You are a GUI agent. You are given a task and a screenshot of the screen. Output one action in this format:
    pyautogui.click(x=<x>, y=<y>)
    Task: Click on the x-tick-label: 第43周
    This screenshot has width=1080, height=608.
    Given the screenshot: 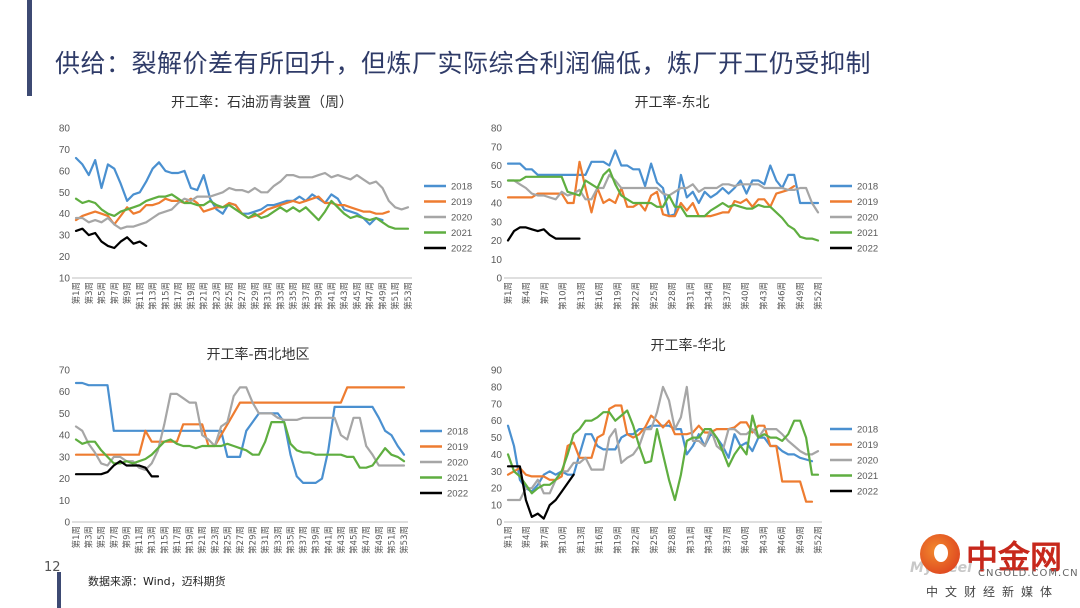 What is the action you would take?
    pyautogui.click(x=763, y=540)
    